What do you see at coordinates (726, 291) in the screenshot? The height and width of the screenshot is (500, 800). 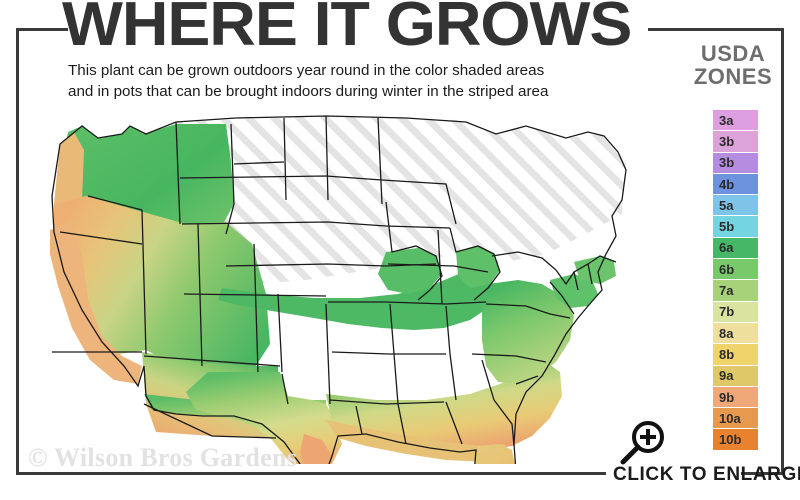 I see `zone-swatch-label: 7a` at bounding box center [726, 291].